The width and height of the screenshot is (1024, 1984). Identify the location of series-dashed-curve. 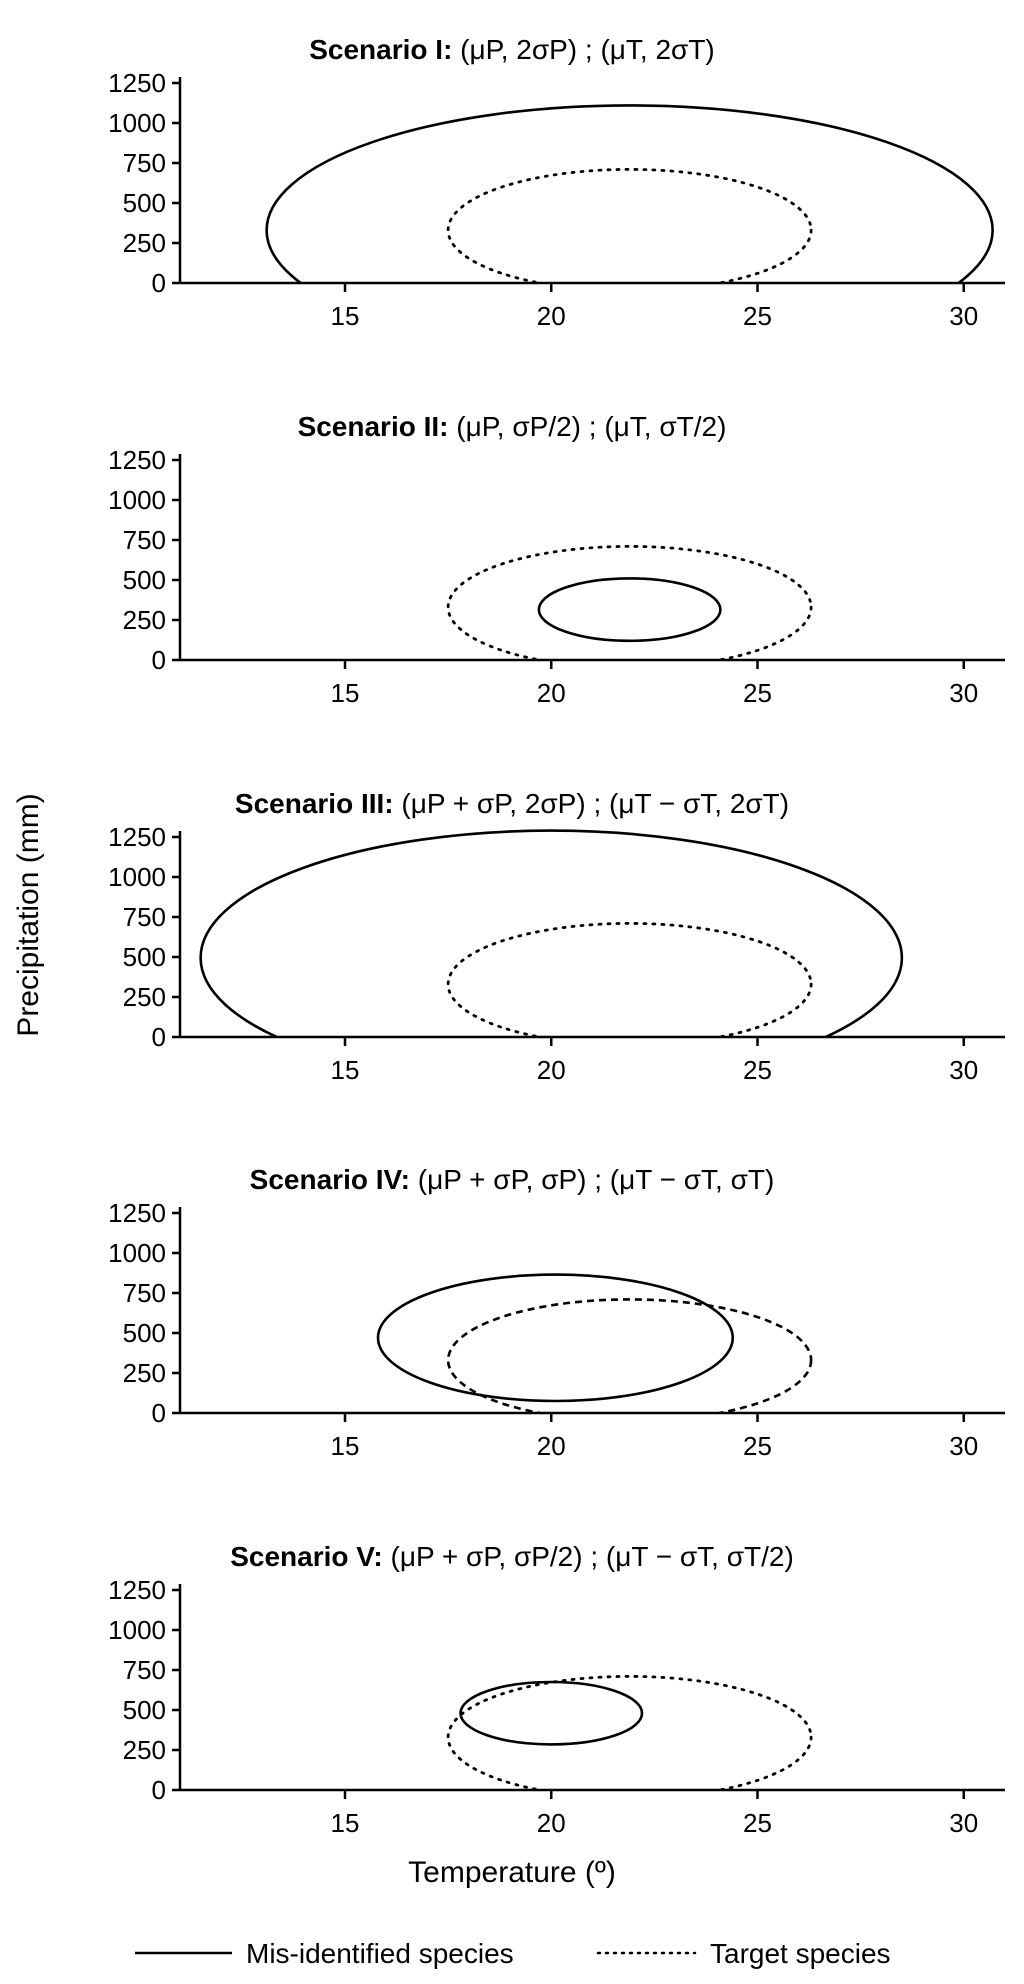
(629, 1360).